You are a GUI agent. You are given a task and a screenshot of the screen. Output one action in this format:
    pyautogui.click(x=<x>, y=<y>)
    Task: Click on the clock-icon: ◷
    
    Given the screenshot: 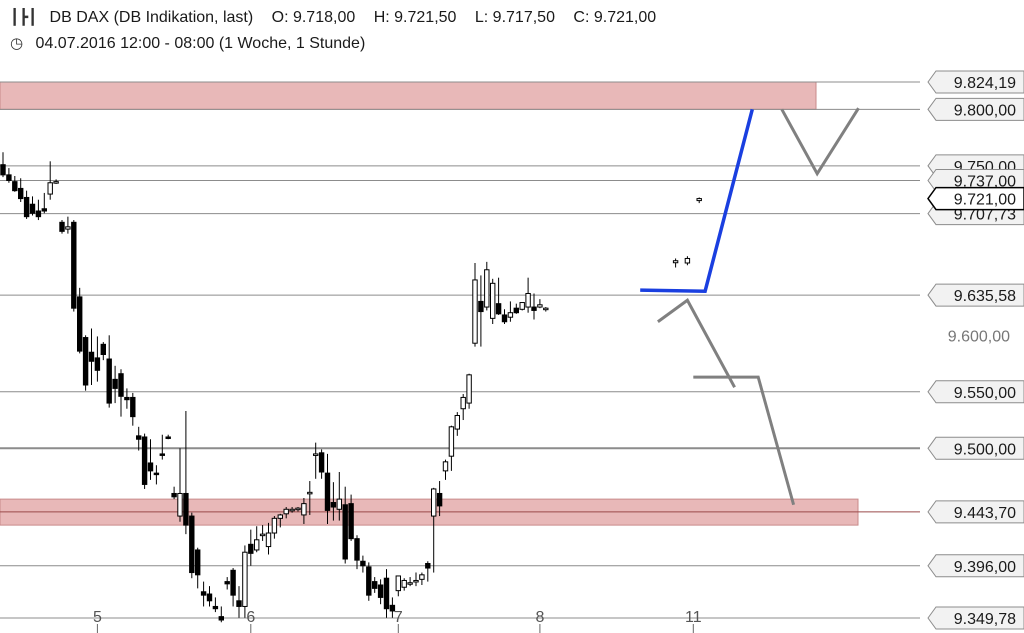 What is the action you would take?
    pyautogui.click(x=17, y=43)
    